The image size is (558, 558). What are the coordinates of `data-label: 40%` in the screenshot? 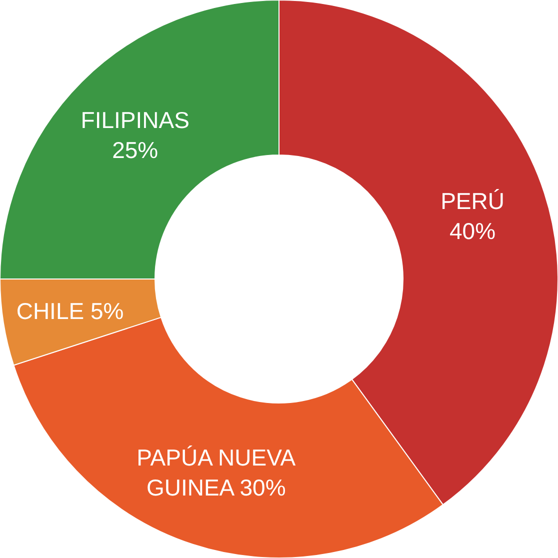 It's located at (473, 231).